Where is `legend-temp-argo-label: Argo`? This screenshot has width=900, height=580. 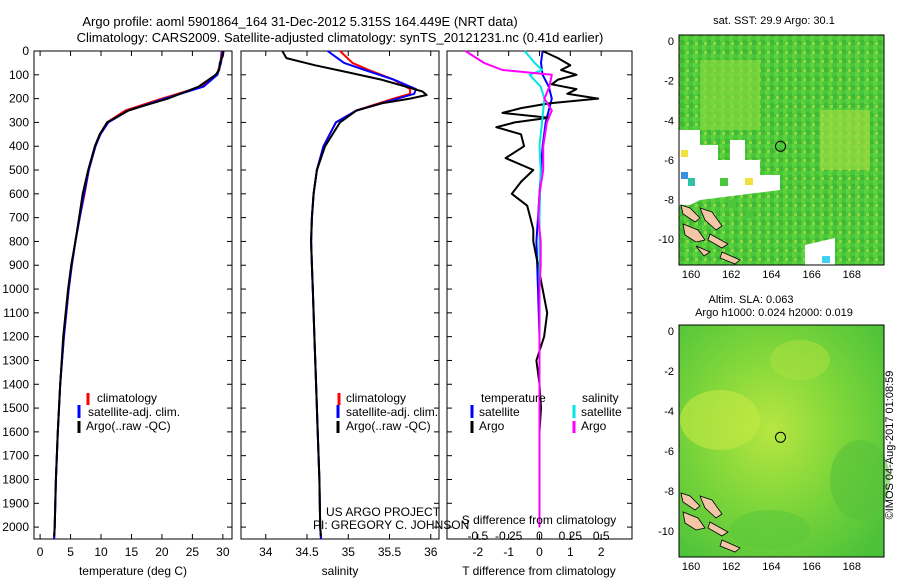
legend-temp-argo-label: Argo is located at coordinates (492, 426).